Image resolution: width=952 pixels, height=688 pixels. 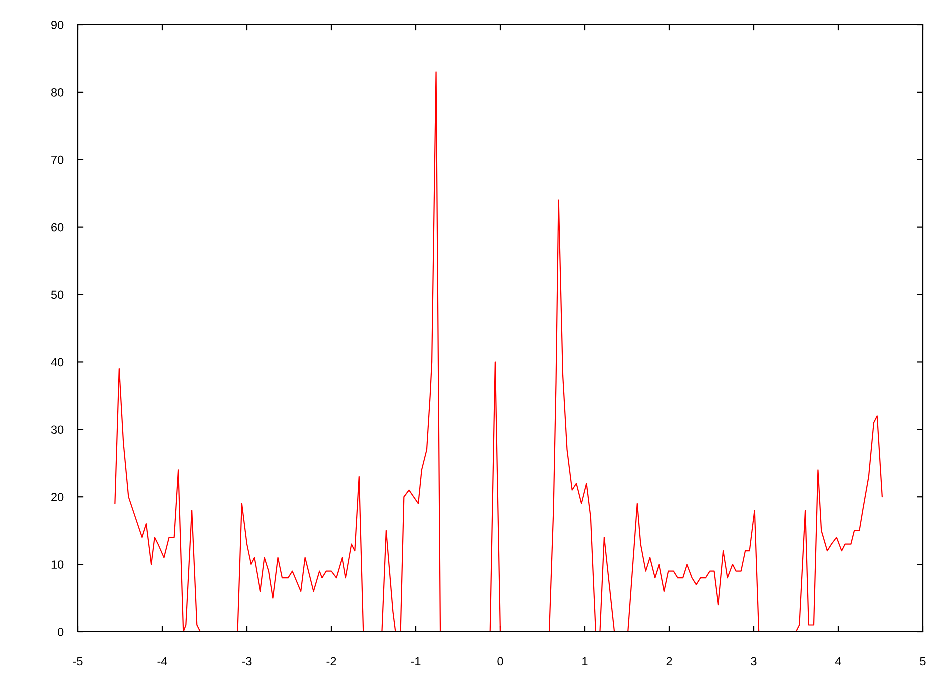 What do you see at coordinates (247, 661) in the screenshot?
I see `x-tick-label: -3` at bounding box center [247, 661].